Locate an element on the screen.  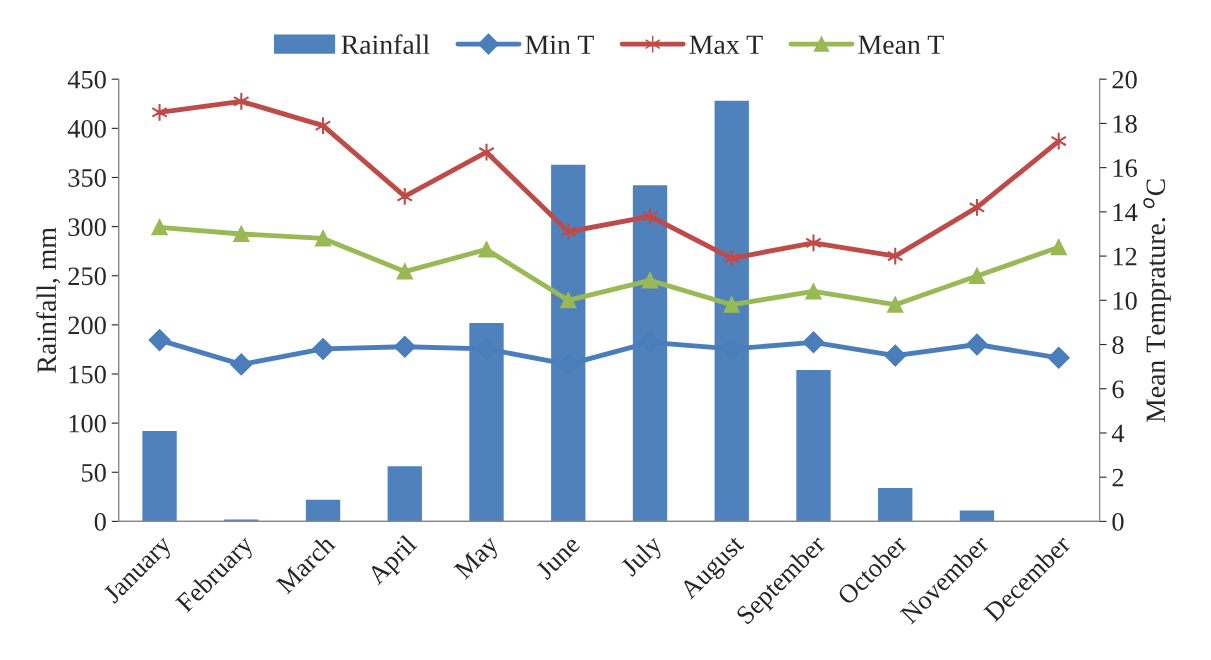
legend-label: Mean T is located at coordinates (901, 45).